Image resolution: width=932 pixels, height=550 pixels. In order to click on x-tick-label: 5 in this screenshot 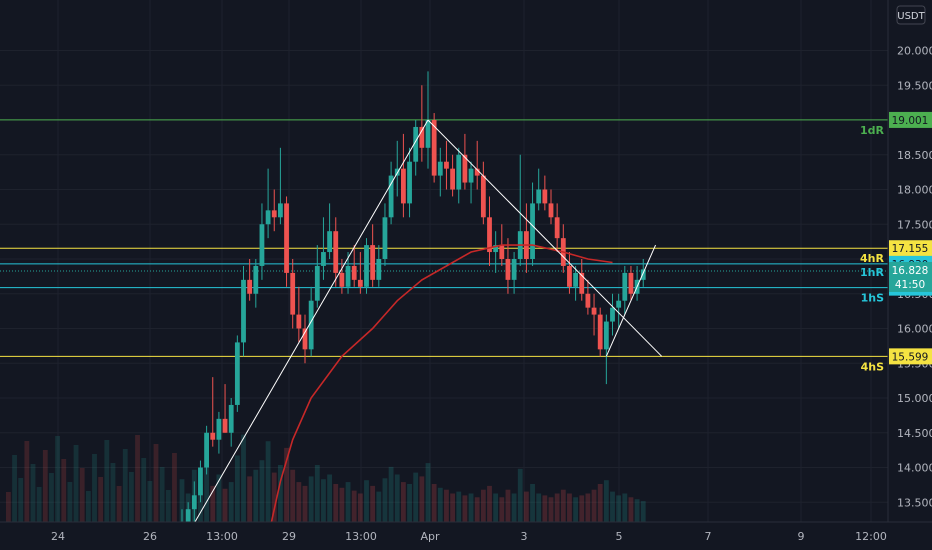, I will do `click(619, 536)`.